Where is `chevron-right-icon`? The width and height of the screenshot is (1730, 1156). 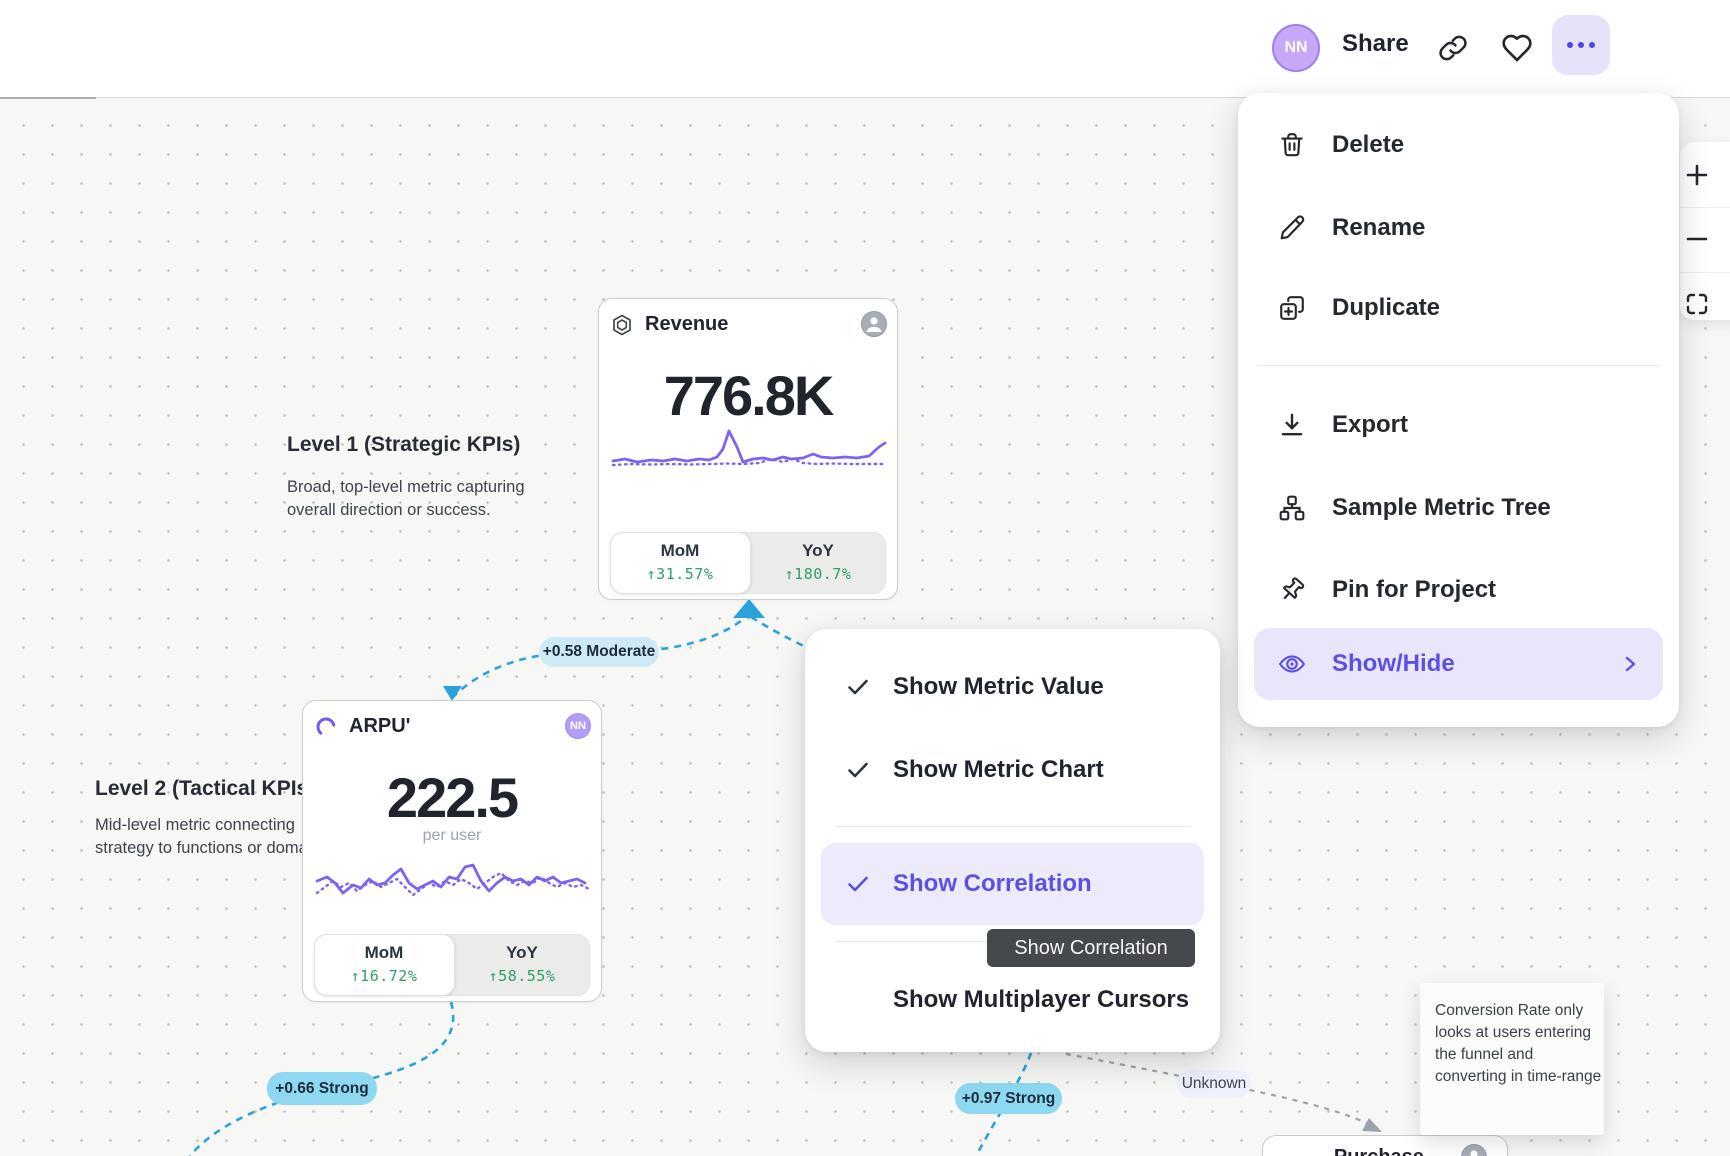 chevron-right-icon is located at coordinates (1630, 664).